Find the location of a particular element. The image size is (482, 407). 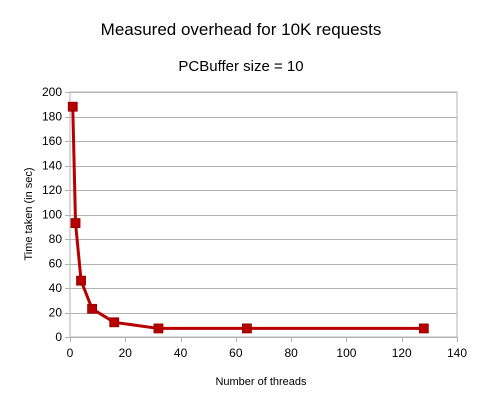

x-tick-label-80: 80 is located at coordinates (291, 353).